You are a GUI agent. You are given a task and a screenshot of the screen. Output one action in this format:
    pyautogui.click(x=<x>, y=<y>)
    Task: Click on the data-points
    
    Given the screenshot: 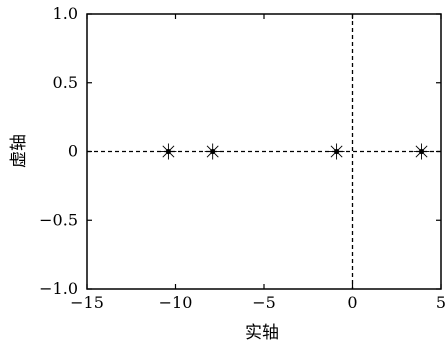 What is the action you would take?
    pyautogui.click(x=295, y=151)
    